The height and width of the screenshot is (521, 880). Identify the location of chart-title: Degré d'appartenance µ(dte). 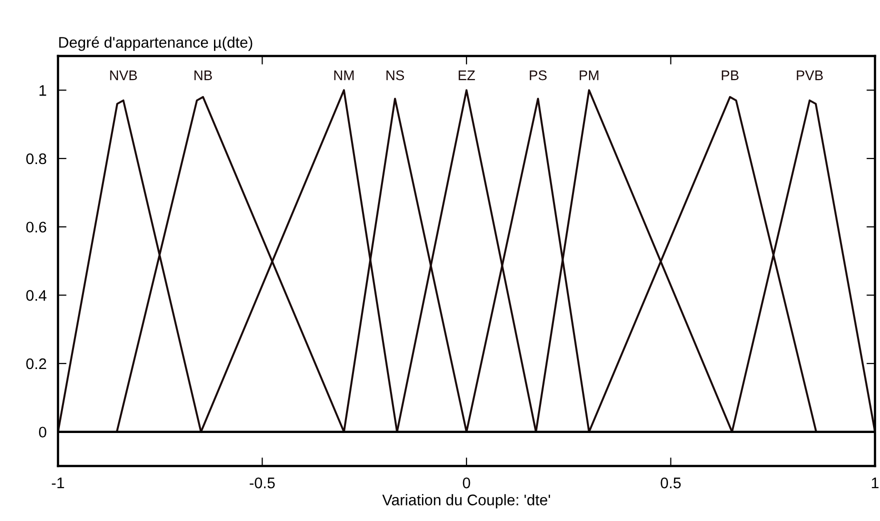
(155, 43).